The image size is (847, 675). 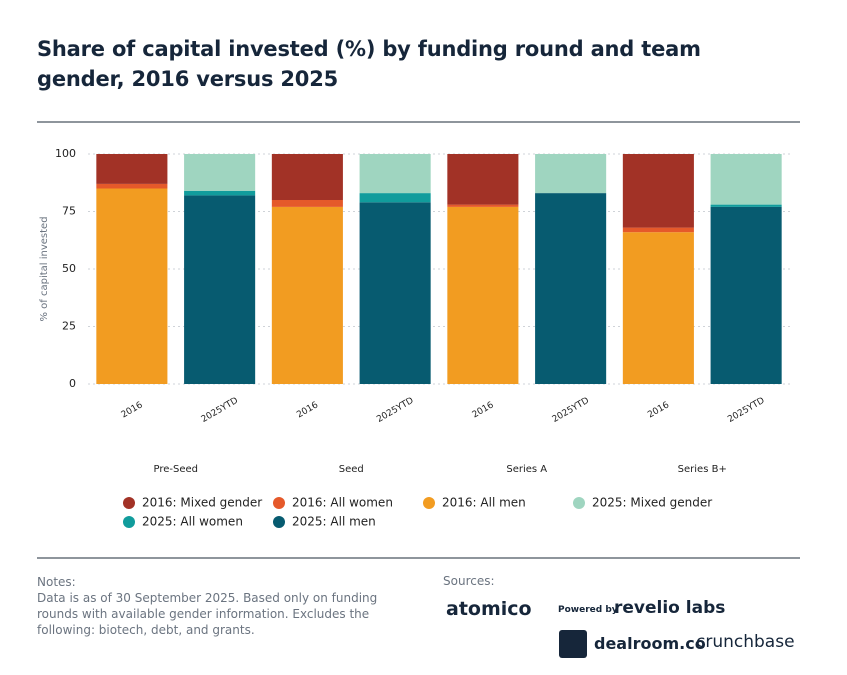 What do you see at coordinates (56, 582) in the screenshot?
I see `notes-heading: Notes:` at bounding box center [56, 582].